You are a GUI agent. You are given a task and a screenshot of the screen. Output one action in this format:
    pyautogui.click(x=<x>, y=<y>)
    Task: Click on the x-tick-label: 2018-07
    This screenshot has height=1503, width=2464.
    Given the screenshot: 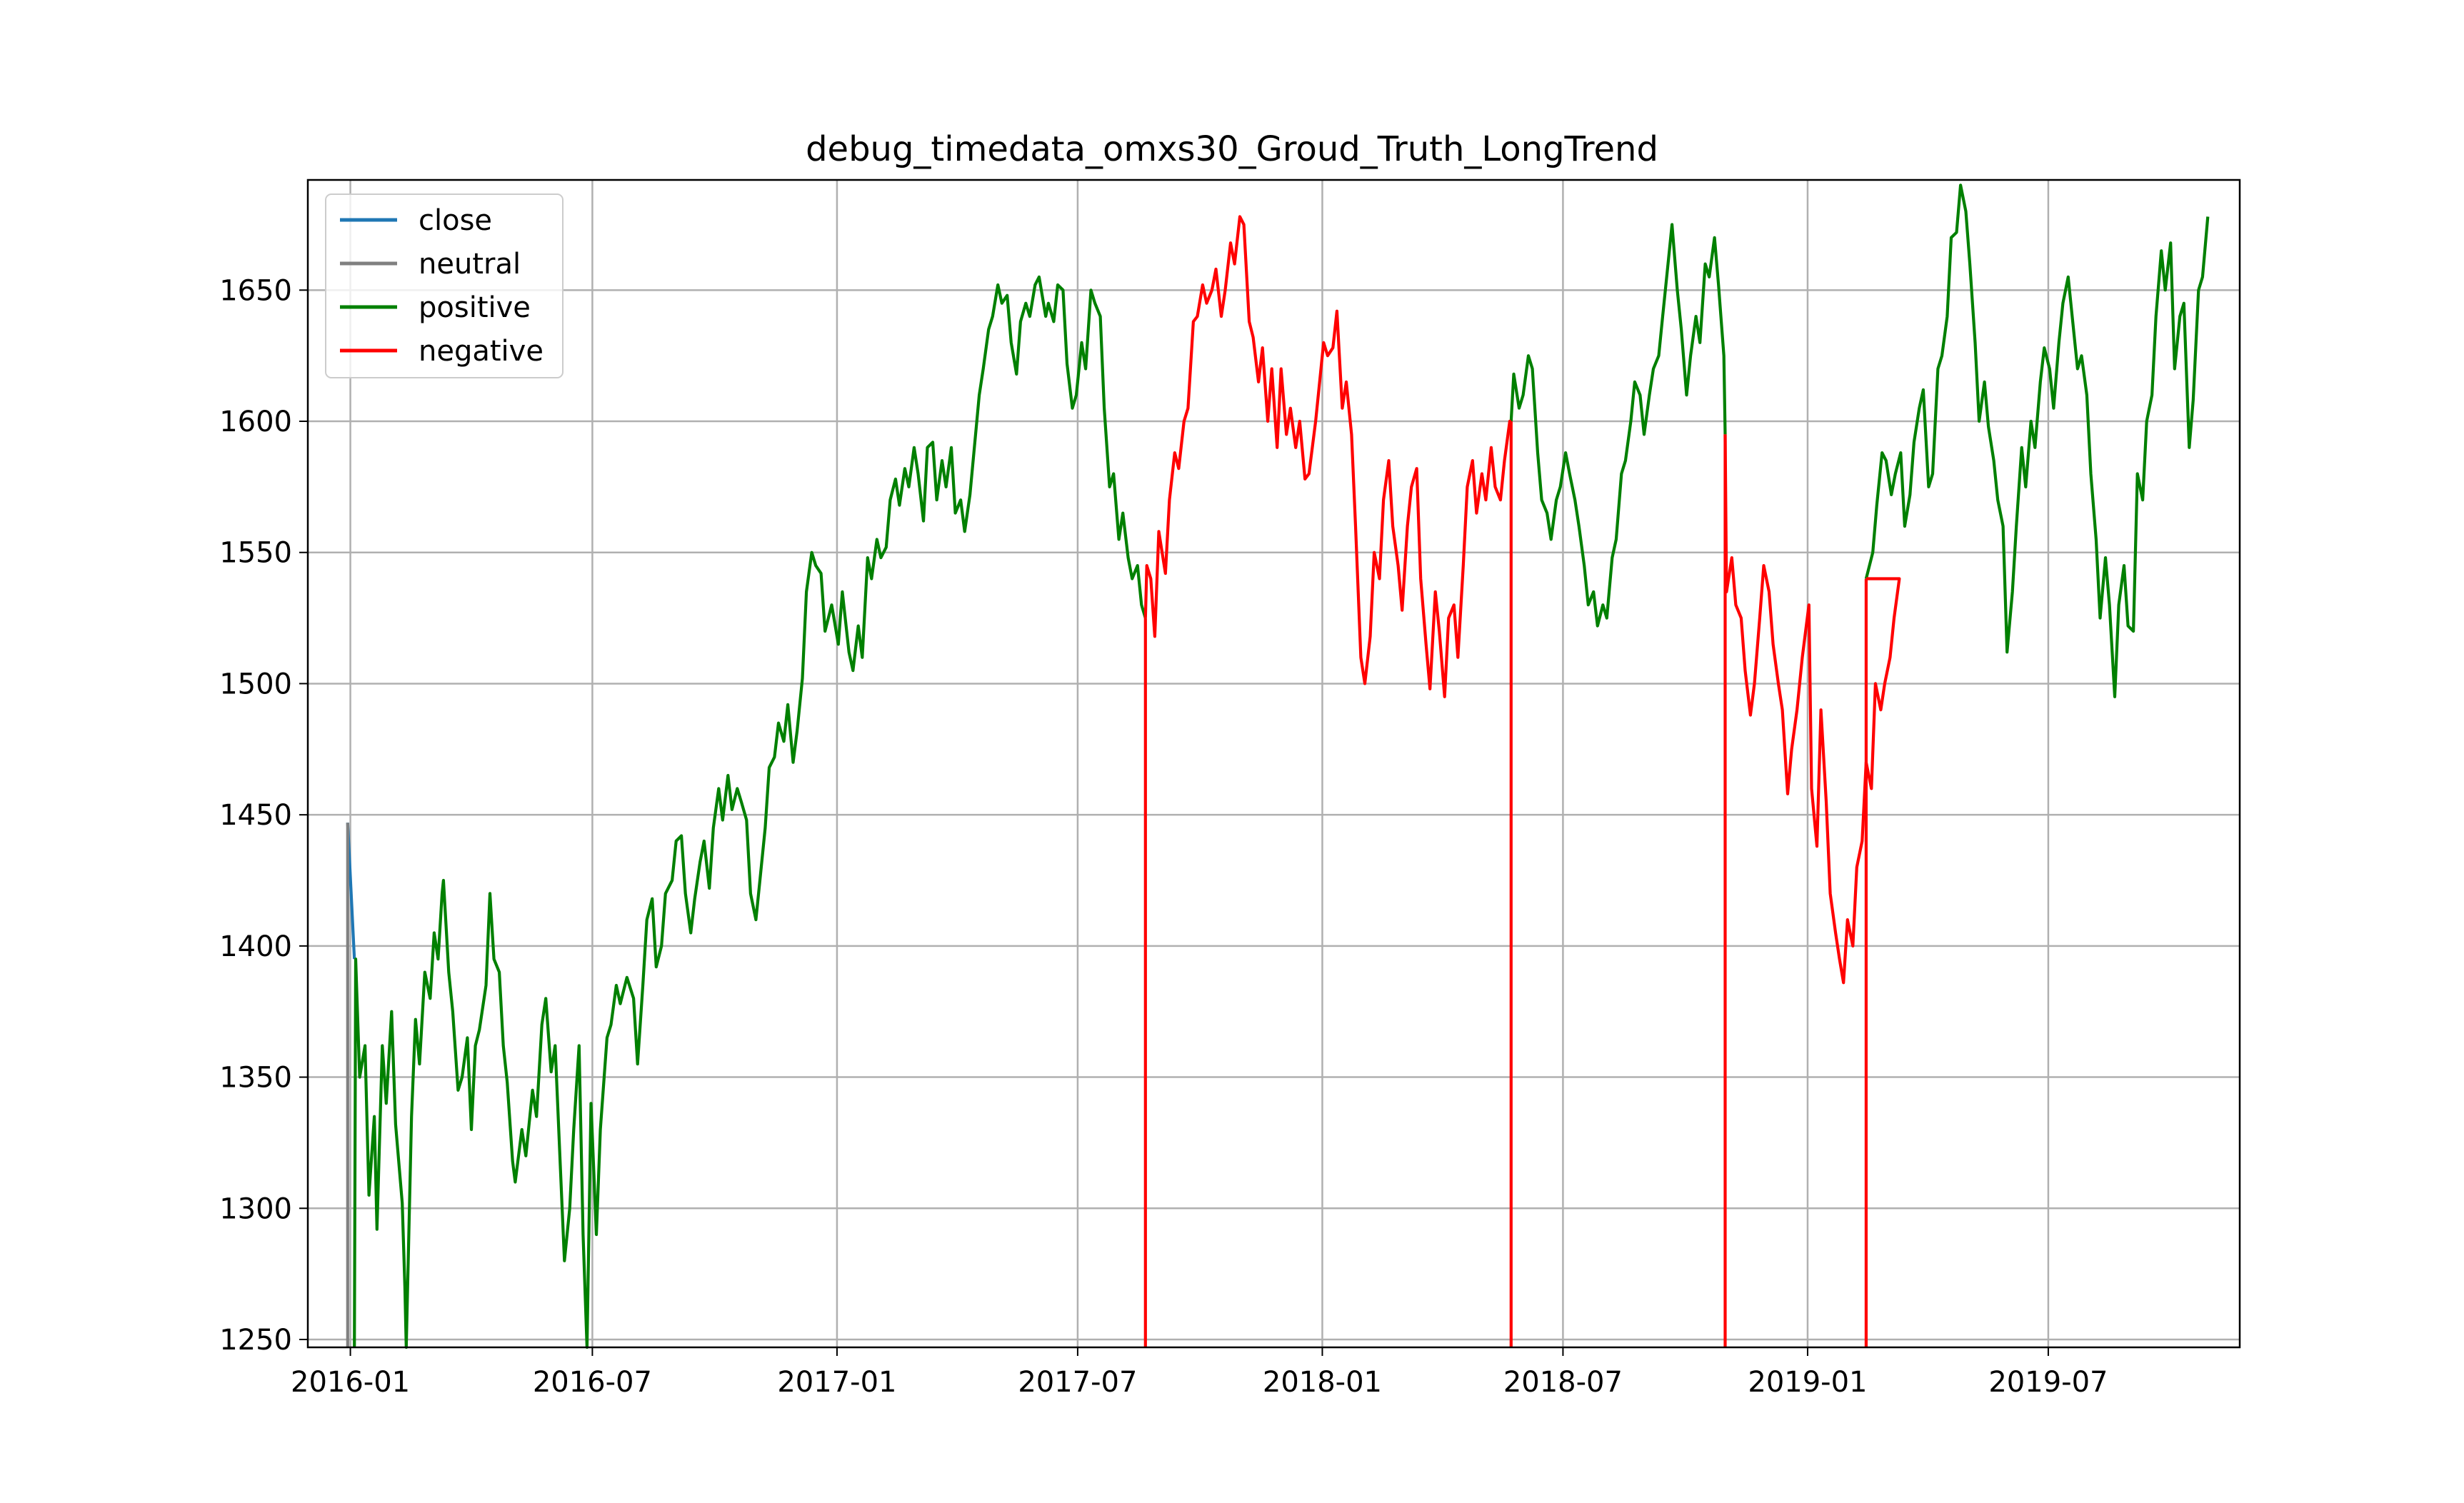 What is the action you would take?
    pyautogui.click(x=1563, y=1382)
    